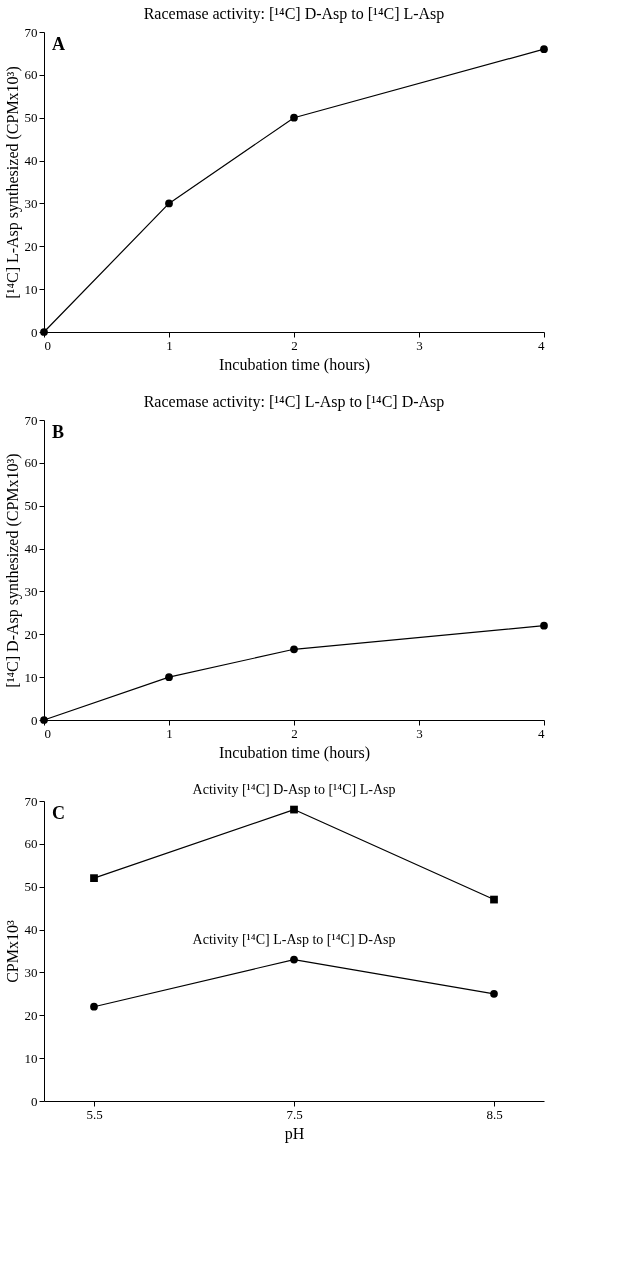 Image resolution: width=626 pixels, height=1263 pixels. What do you see at coordinates (94, 1114) in the screenshot?
I see `x-tick-label: 5.5` at bounding box center [94, 1114].